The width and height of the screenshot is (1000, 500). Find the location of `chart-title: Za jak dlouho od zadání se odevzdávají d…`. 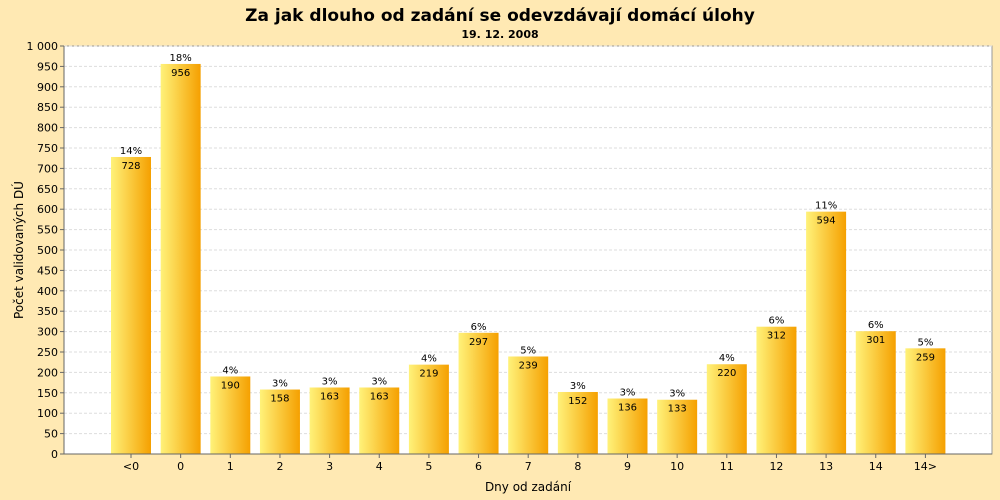

chart-title: Za jak dlouho od zadání se odevzdávají d… is located at coordinates (500, 16).